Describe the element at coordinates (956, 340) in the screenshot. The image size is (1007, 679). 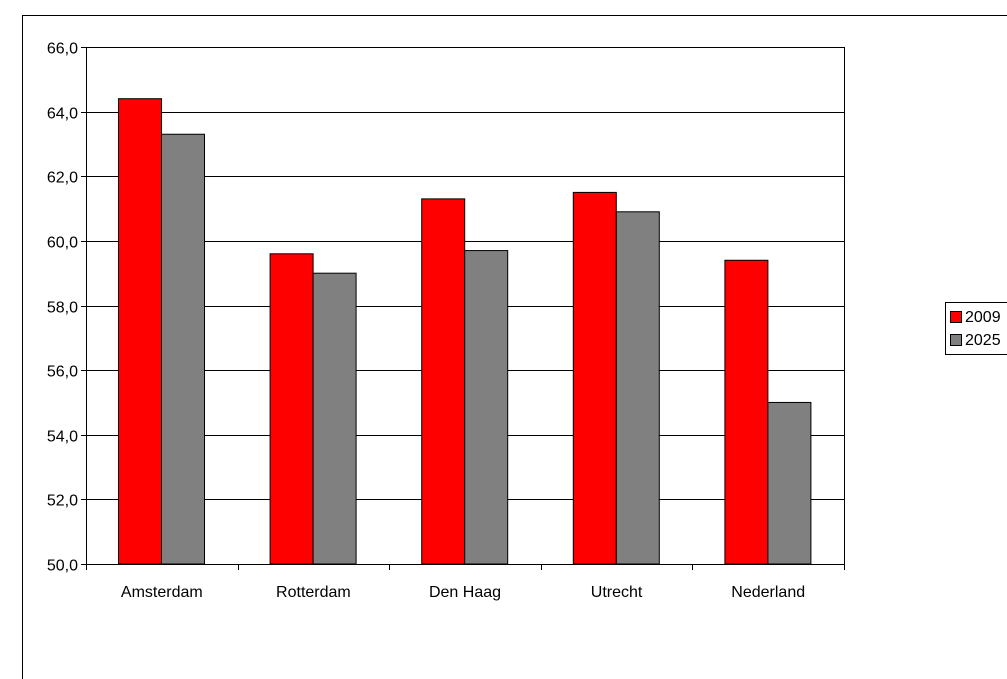
I see `legend-swatch-2025` at that location.